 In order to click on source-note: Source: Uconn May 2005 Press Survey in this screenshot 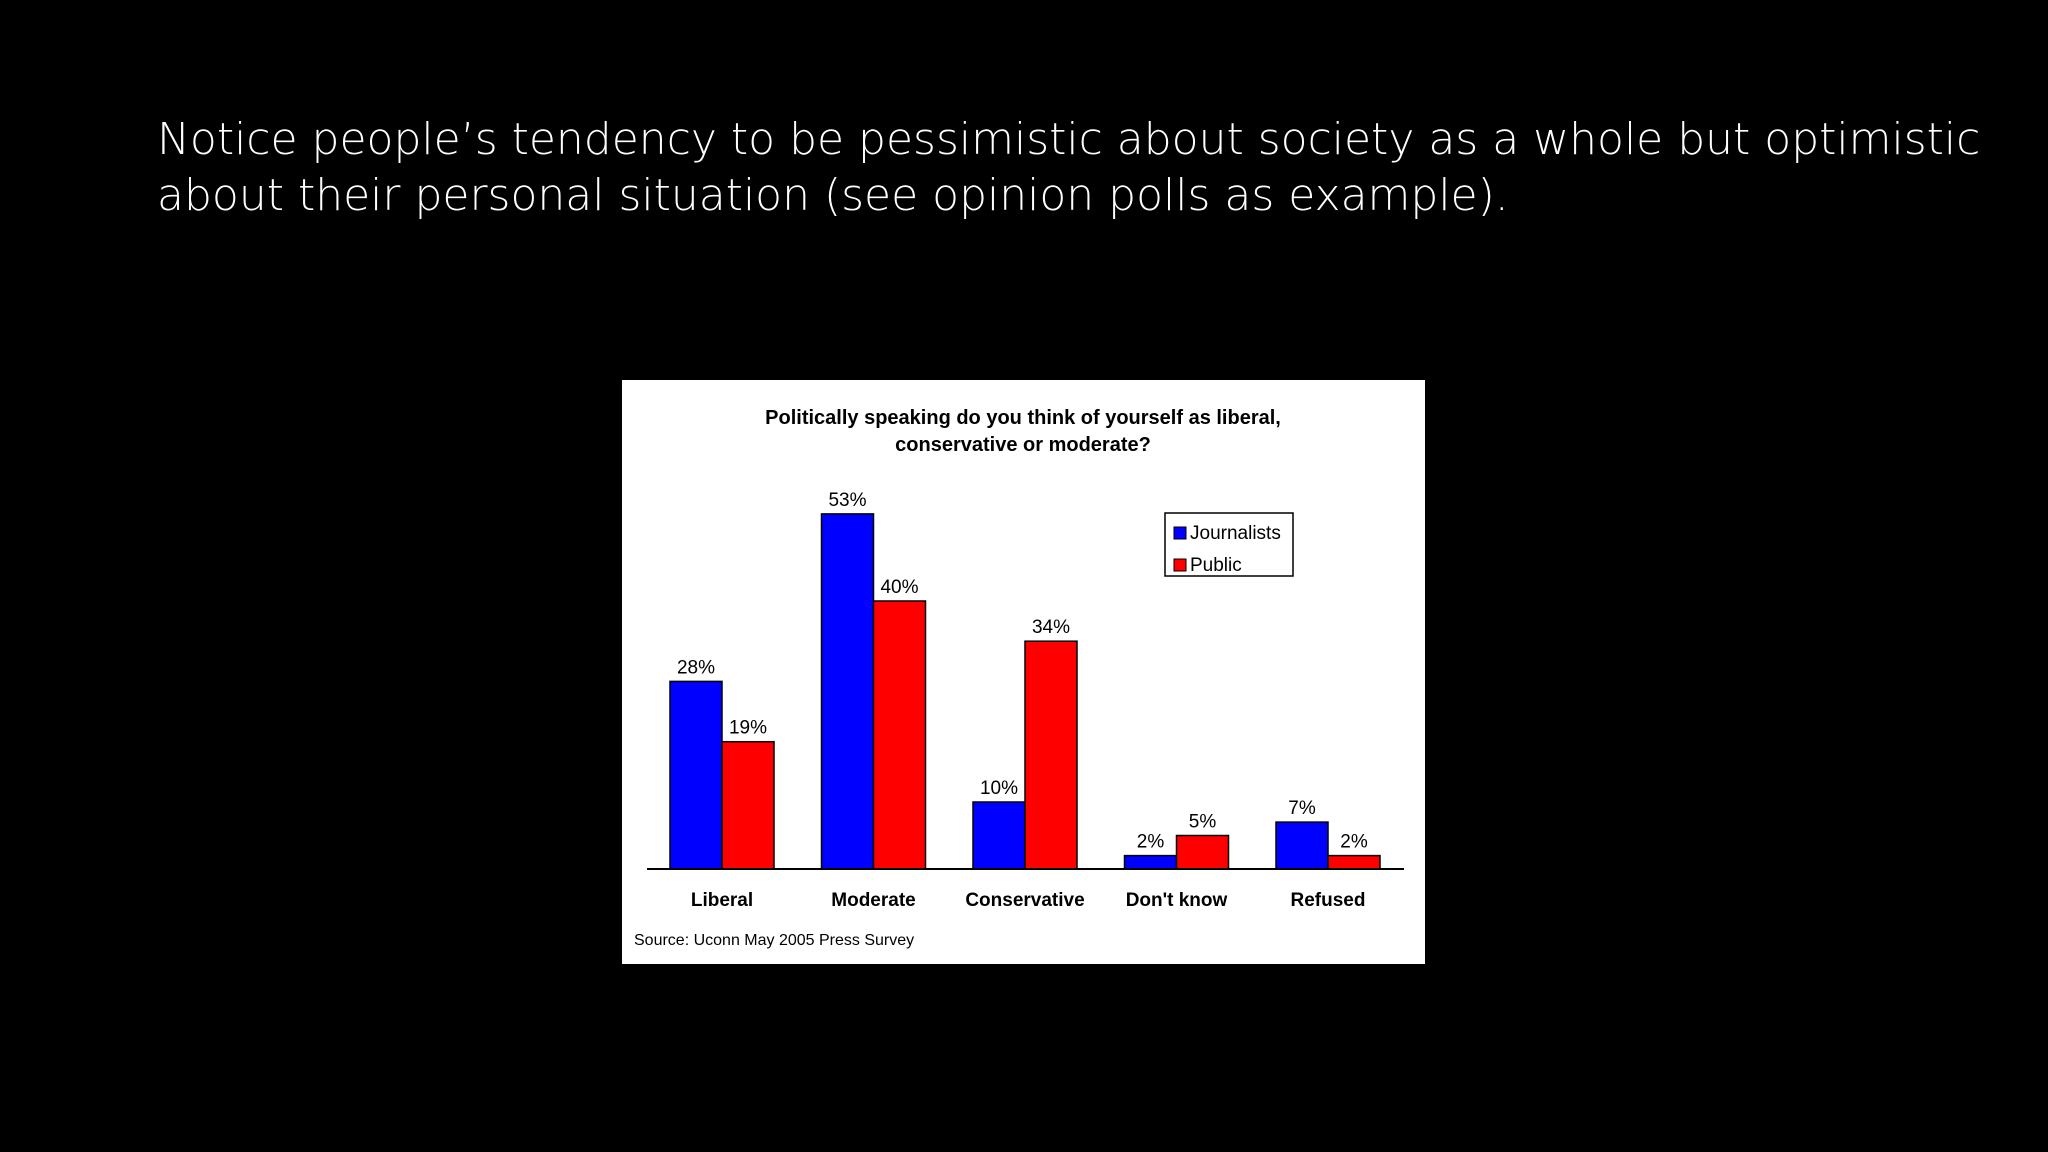, I will do `click(774, 940)`.